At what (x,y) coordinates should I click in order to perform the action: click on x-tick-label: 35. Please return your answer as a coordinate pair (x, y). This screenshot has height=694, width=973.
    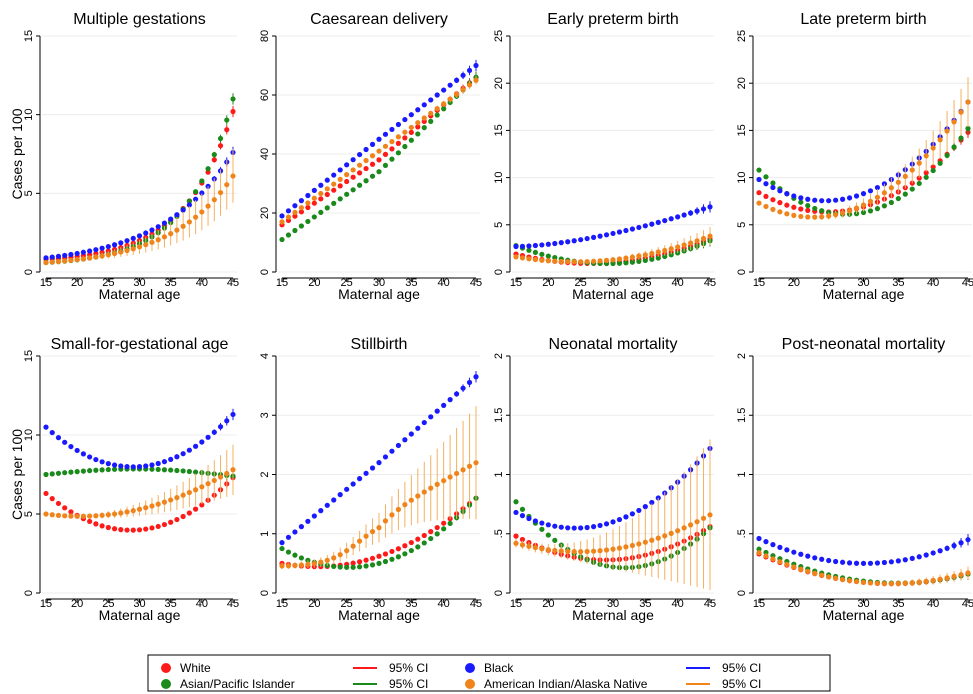
    Looking at the image, I should click on (898, 604).